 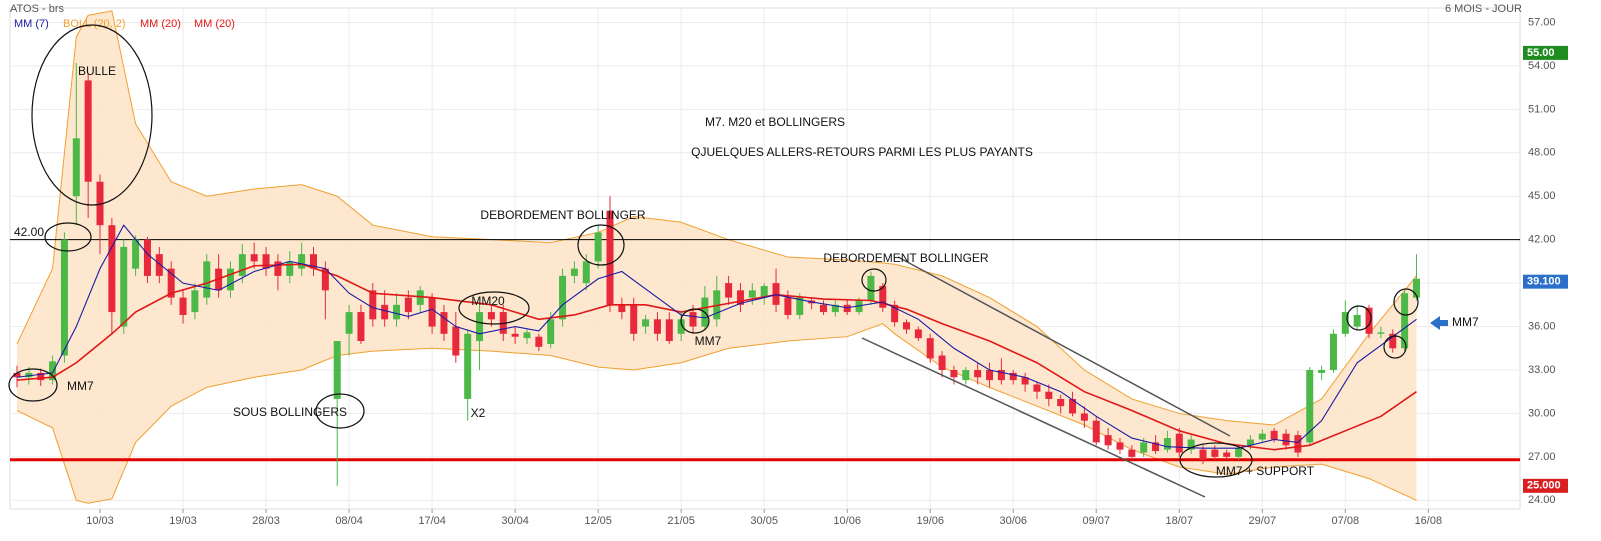 What do you see at coordinates (183, 521) in the screenshot?
I see `x-tick-label: 19/03` at bounding box center [183, 521].